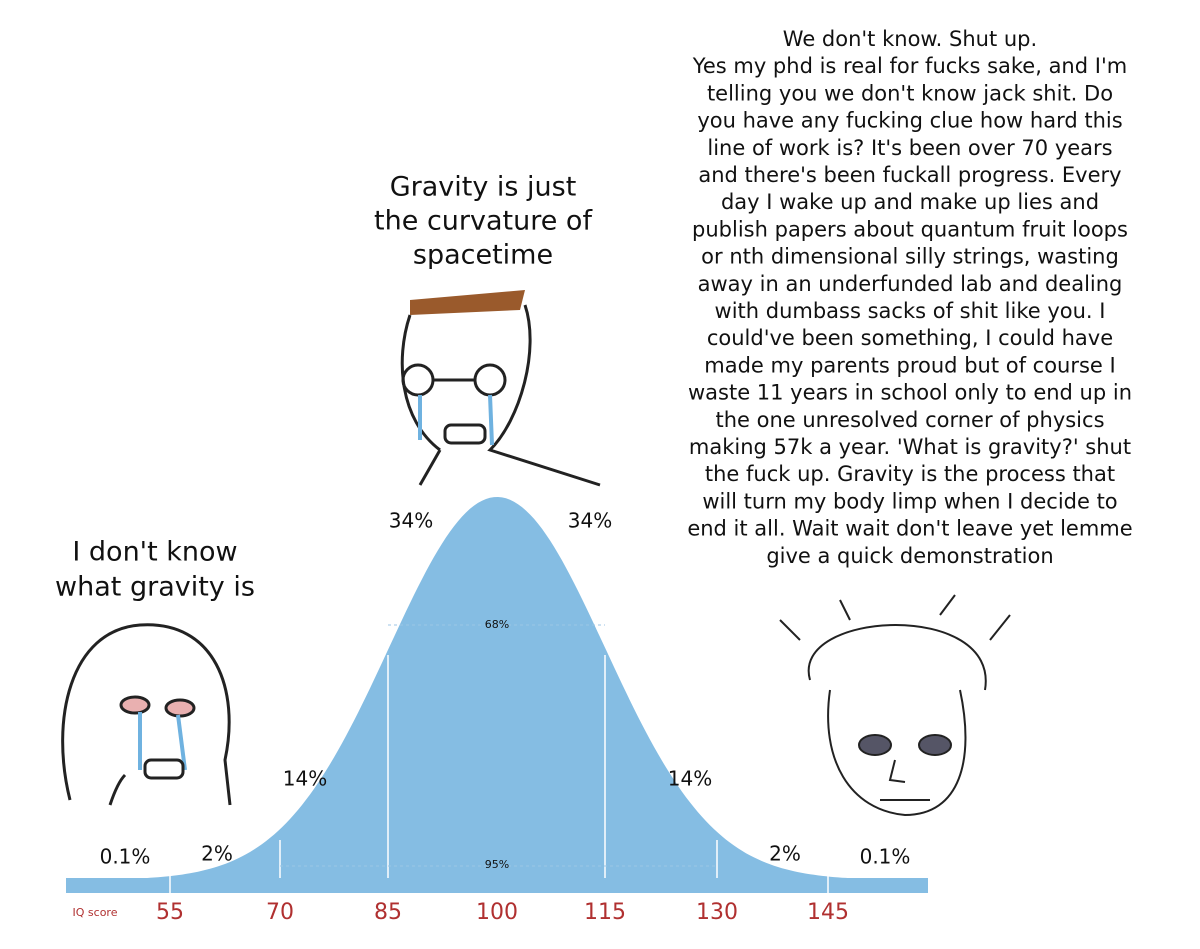 The image size is (1200, 949). Describe the element at coordinates (895, 705) in the screenshot. I see `tired-face` at that location.